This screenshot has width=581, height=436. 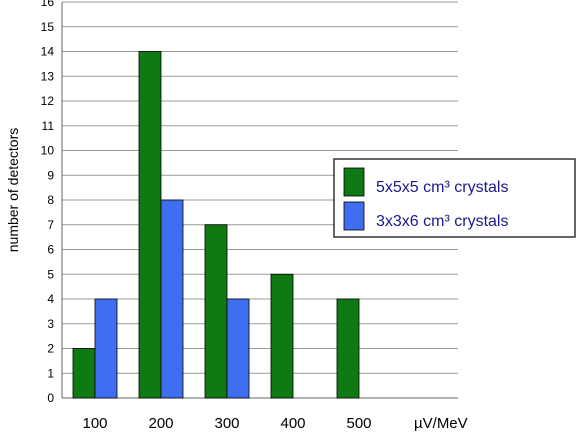 What do you see at coordinates (13, 190) in the screenshot?
I see `y-axis-label: number of detectors` at bounding box center [13, 190].